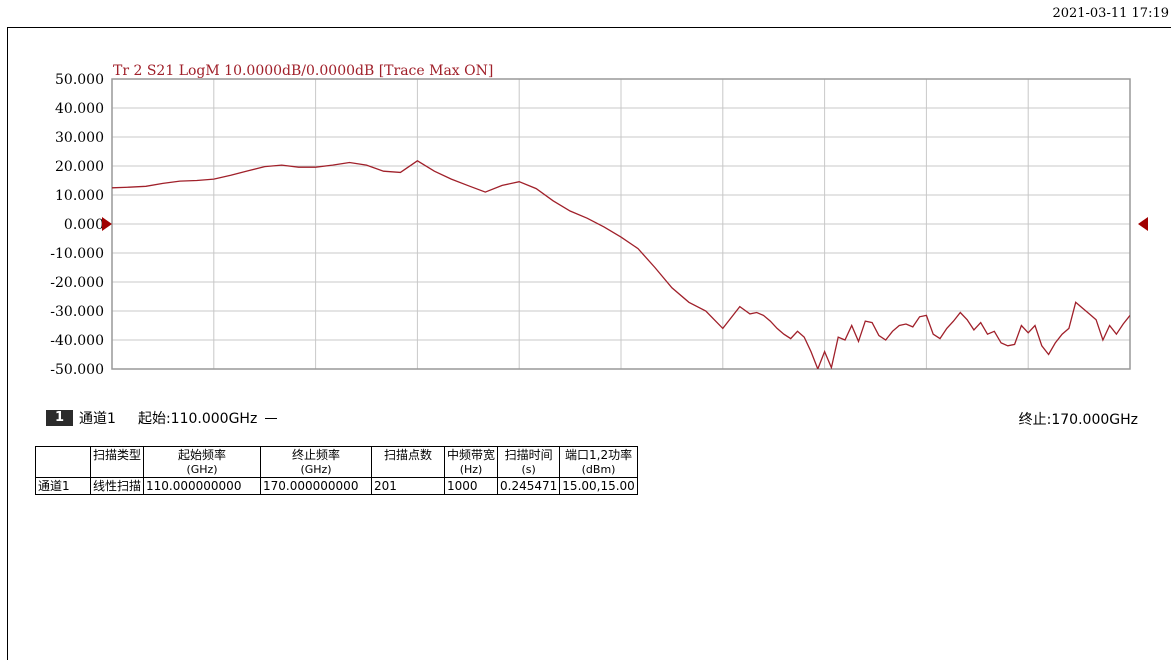  What do you see at coordinates (316, 462) in the screenshot?
I see `header-cell-stop-freq: 终止频率 (GHz)` at bounding box center [316, 462].